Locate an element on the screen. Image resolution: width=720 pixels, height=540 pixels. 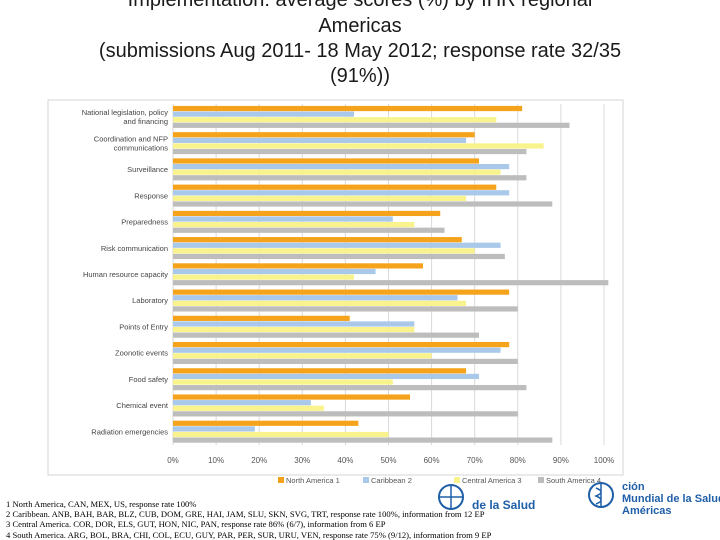
category-label: Zoonotic events is located at coordinates (141, 353).